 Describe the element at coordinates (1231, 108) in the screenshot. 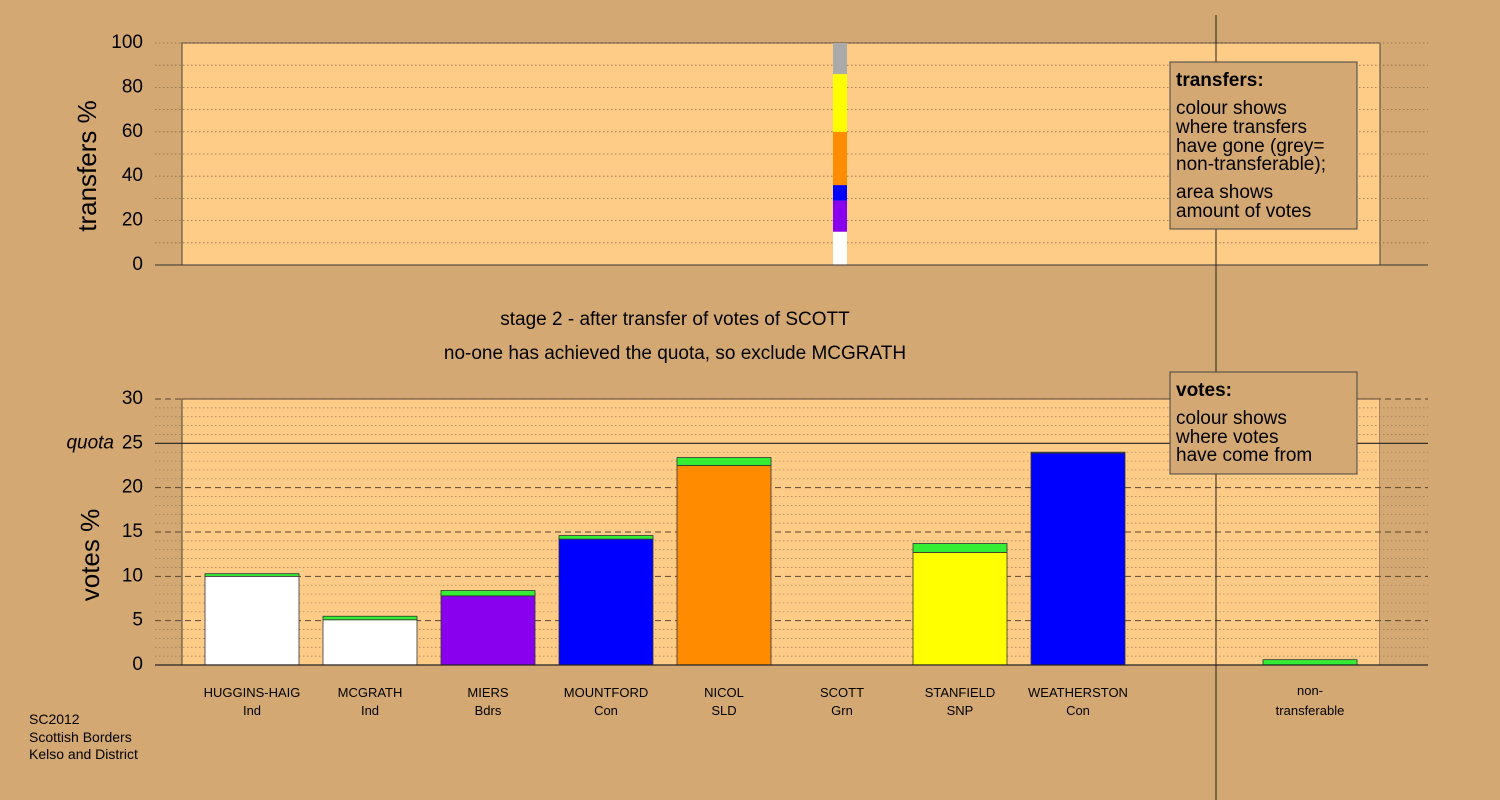

I see `transfers-legend-line: colour shows` at that location.